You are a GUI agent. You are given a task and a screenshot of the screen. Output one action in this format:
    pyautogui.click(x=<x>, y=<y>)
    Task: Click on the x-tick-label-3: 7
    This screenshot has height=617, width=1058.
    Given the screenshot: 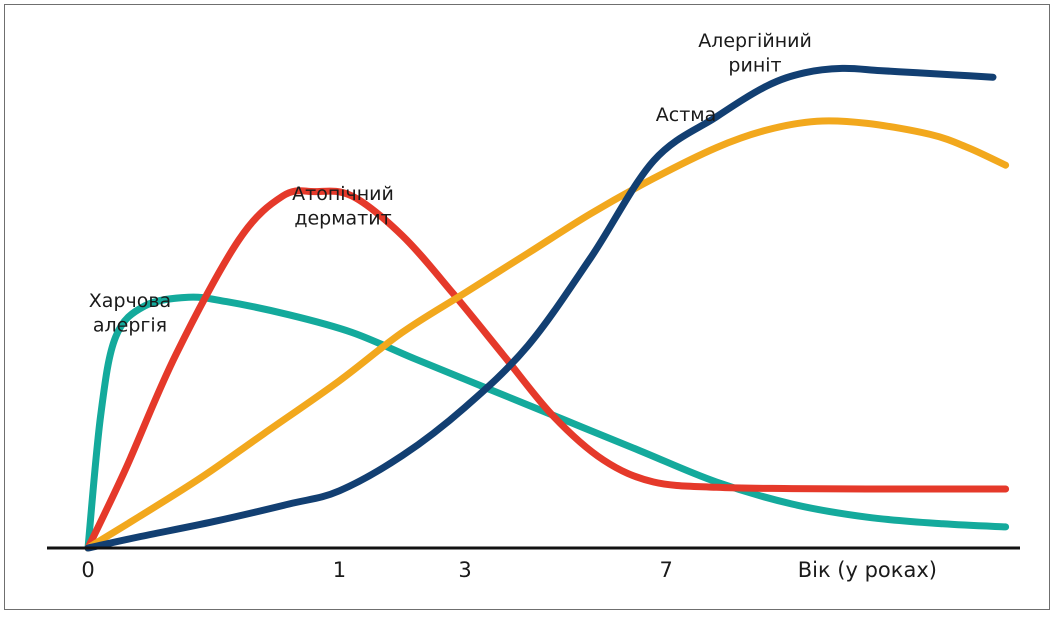 What is the action you would take?
    pyautogui.click(x=666, y=570)
    